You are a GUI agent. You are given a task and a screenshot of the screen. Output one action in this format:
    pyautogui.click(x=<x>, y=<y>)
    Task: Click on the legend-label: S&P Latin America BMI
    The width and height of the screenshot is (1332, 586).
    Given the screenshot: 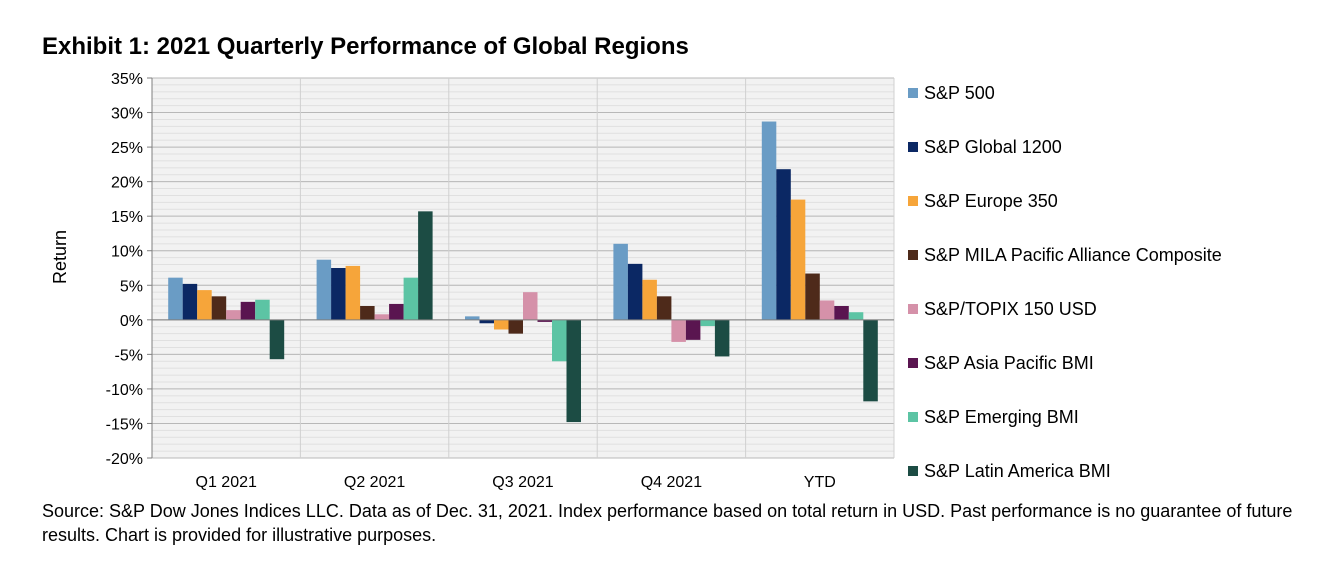 What is the action you would take?
    pyautogui.click(x=1017, y=471)
    